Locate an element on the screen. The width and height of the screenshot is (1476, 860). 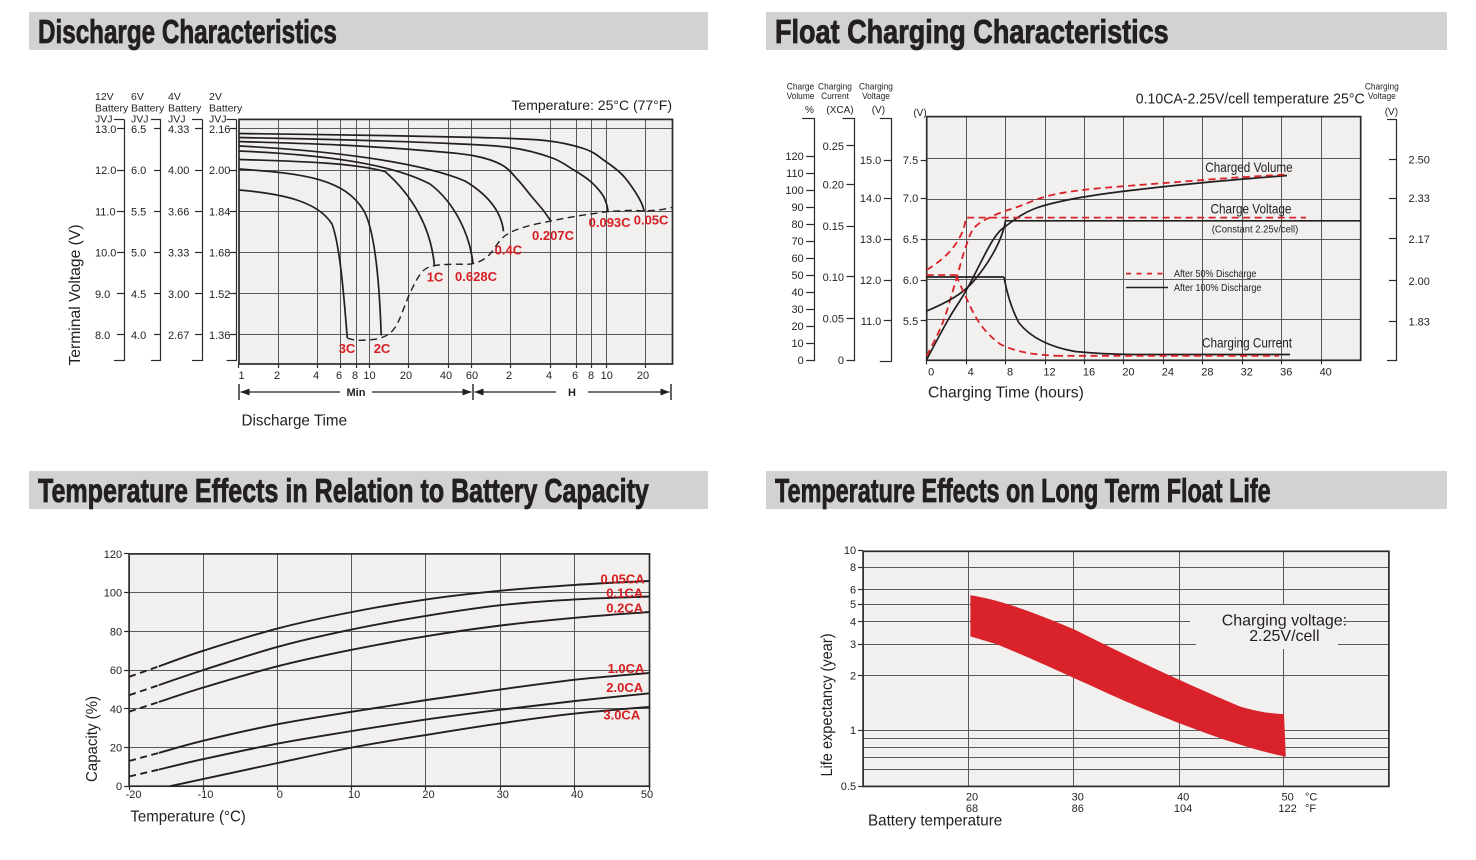
svg-text: 4 is located at coordinates (316, 376).